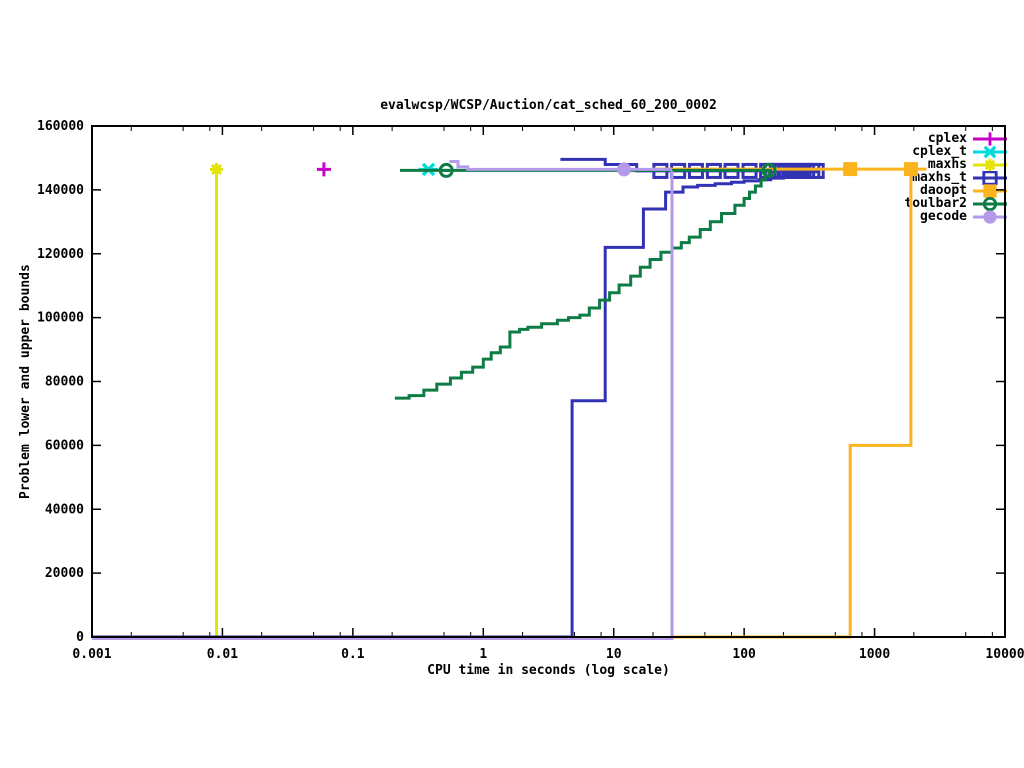  What do you see at coordinates (560, 165) in the screenshot?
I see `series-gecode-upper_bound` at bounding box center [560, 165].